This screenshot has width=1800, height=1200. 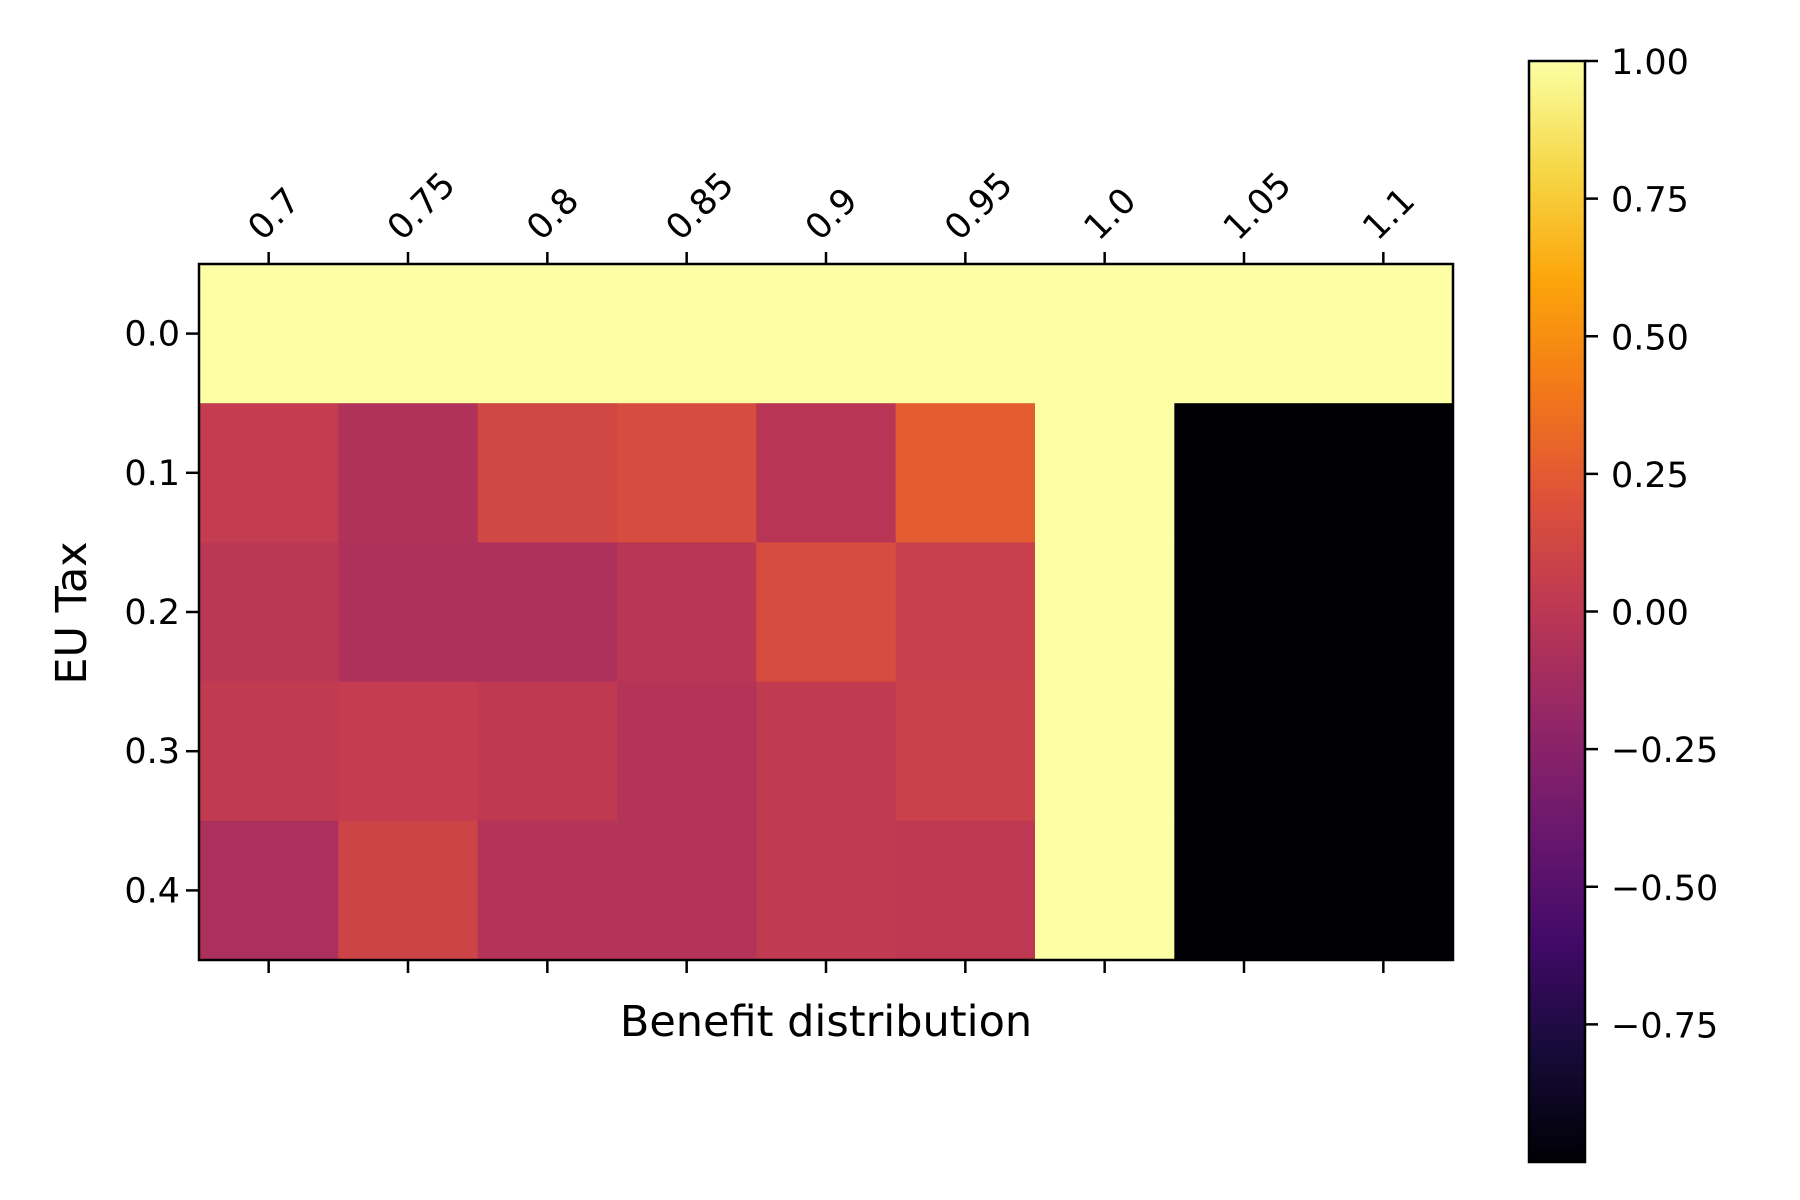 What do you see at coordinates (1257, 206) in the screenshot?
I see `x-tick-label: 1.05` at bounding box center [1257, 206].